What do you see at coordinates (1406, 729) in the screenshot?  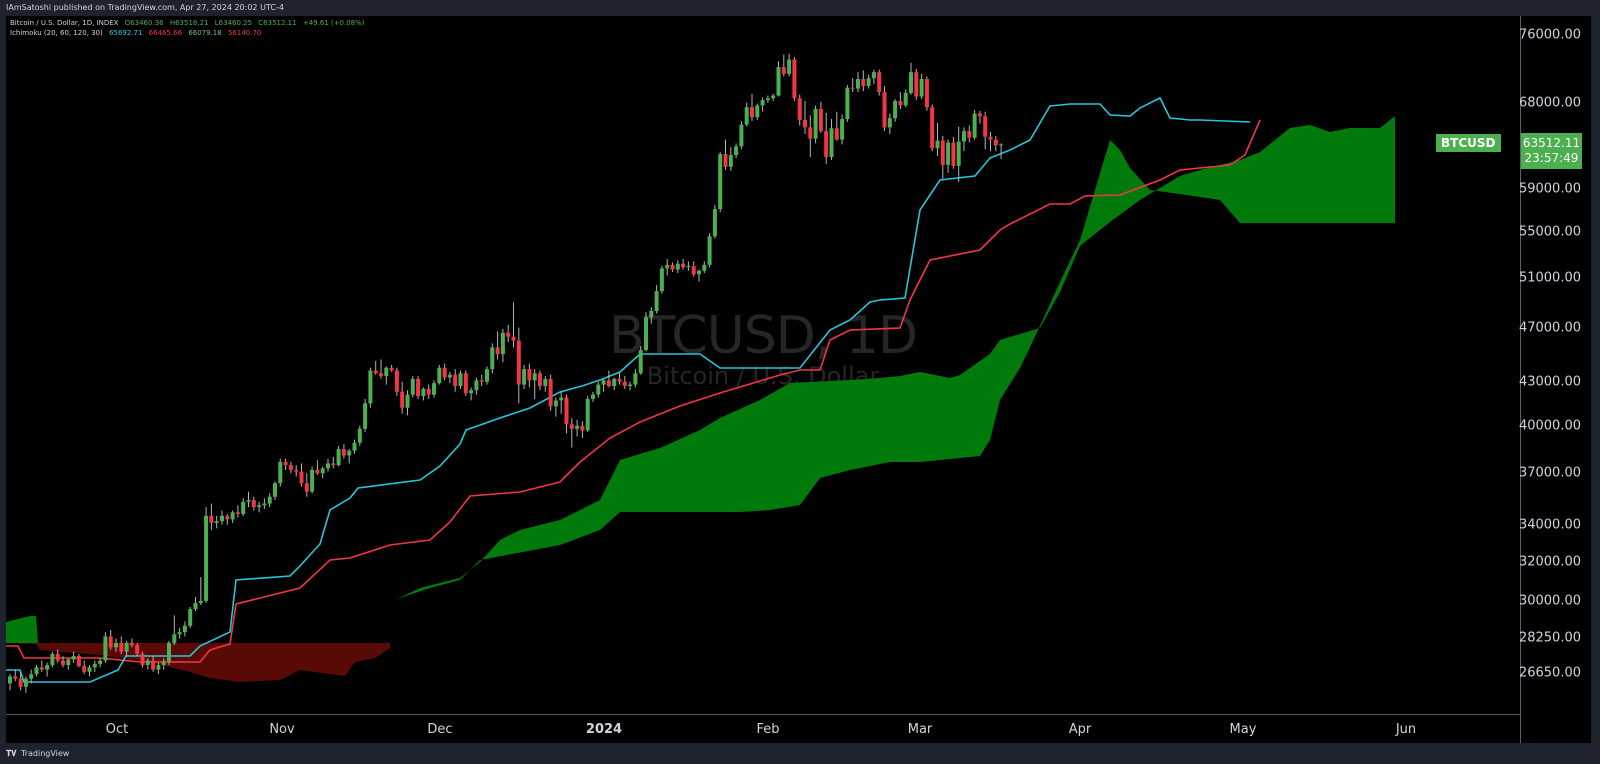 I see `time-tick-label: Jun` at bounding box center [1406, 729].